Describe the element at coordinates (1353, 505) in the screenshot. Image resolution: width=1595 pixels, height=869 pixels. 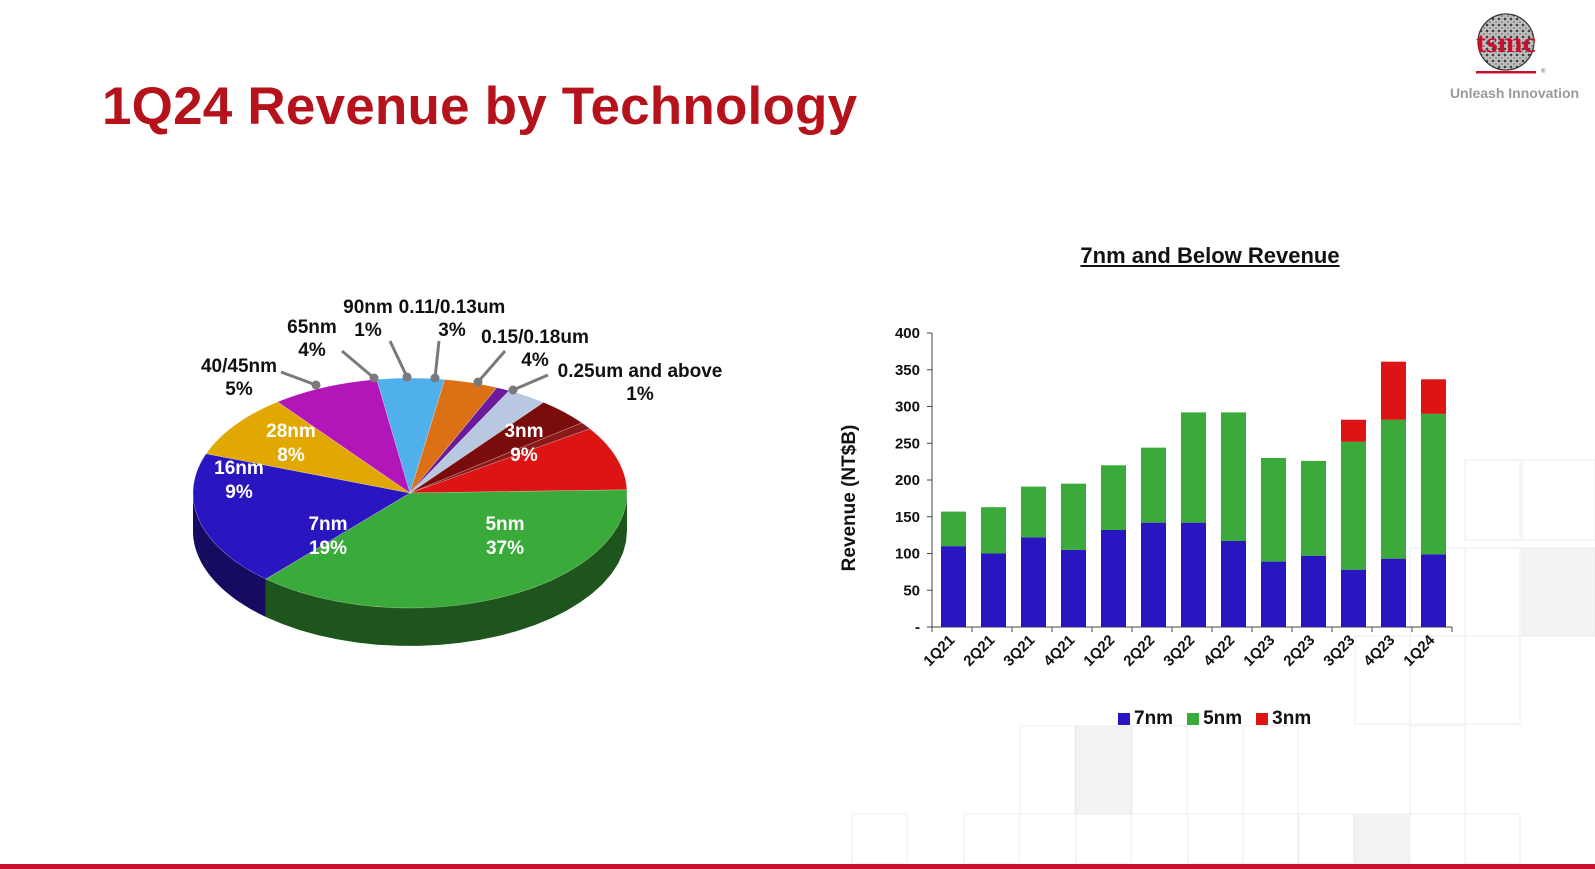
I see `bar-3q23-5nm` at that location.